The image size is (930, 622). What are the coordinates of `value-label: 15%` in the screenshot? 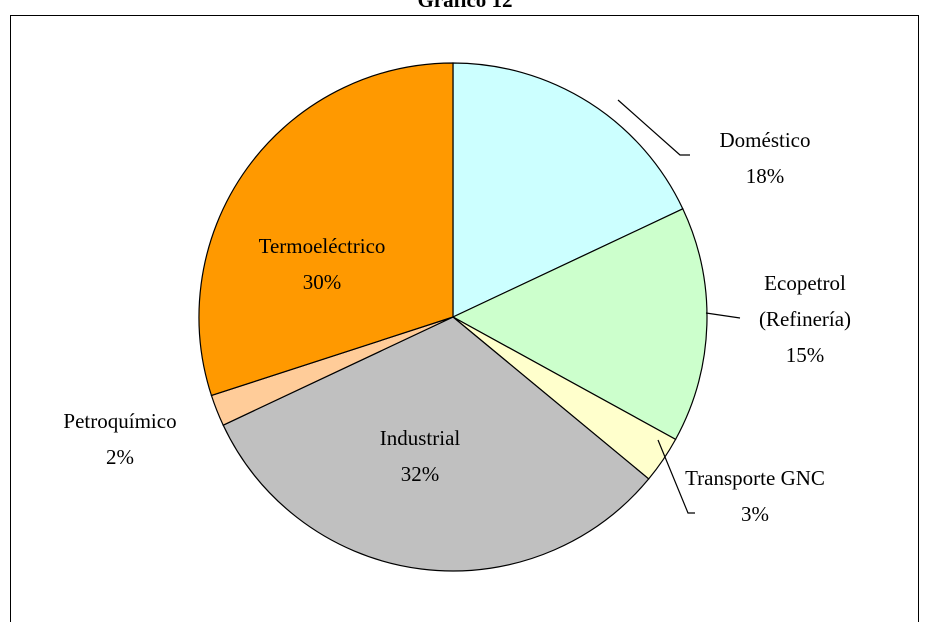 It's located at (805, 355).